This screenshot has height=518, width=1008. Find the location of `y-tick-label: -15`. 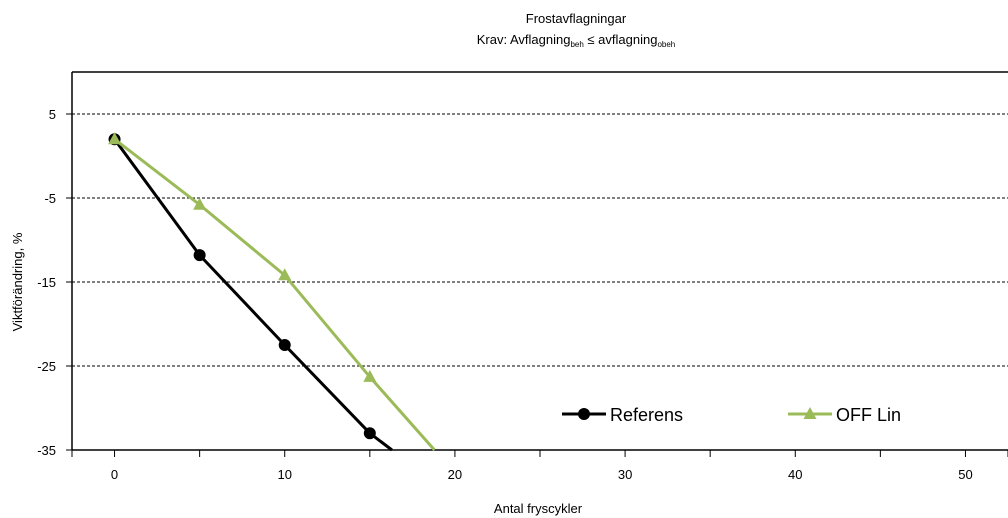

y-tick-label: -15 is located at coordinates (46, 282).